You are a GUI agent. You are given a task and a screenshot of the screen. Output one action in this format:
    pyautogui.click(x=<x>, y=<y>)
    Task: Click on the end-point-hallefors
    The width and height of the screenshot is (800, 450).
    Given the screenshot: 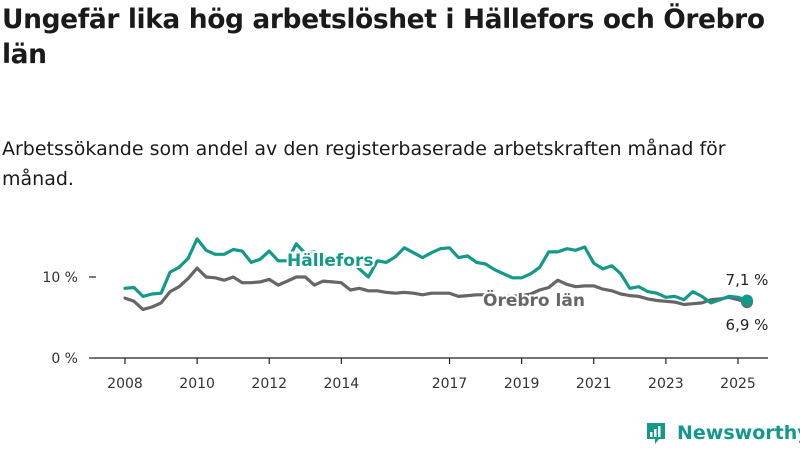 What is the action you would take?
    pyautogui.click(x=747, y=300)
    